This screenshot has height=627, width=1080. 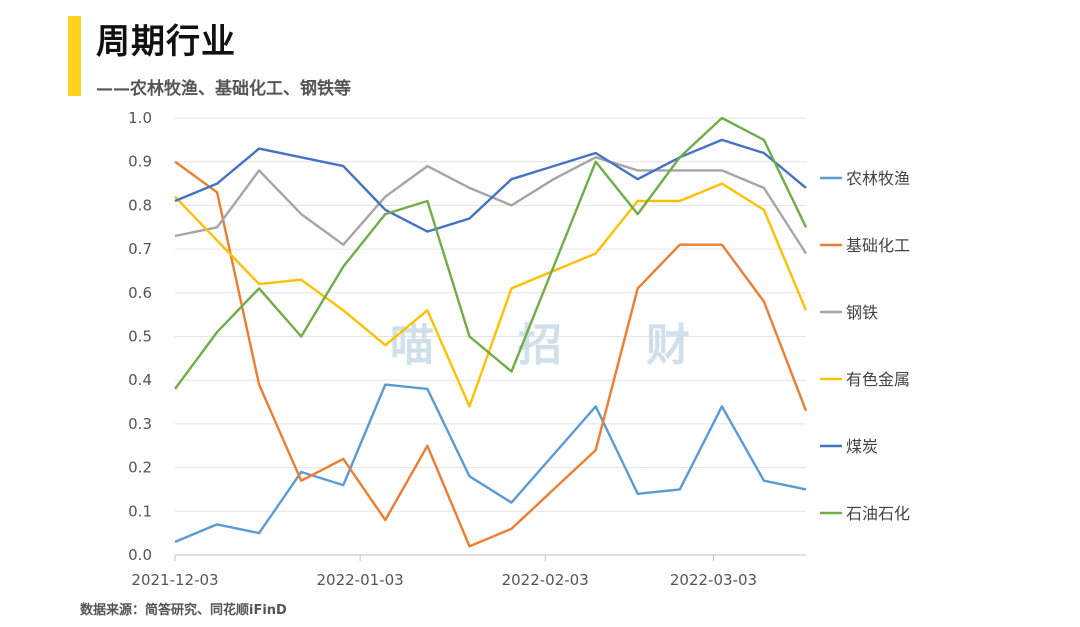 What do you see at coordinates (878, 178) in the screenshot?
I see `legend-label: 农林牧渔` at bounding box center [878, 178].